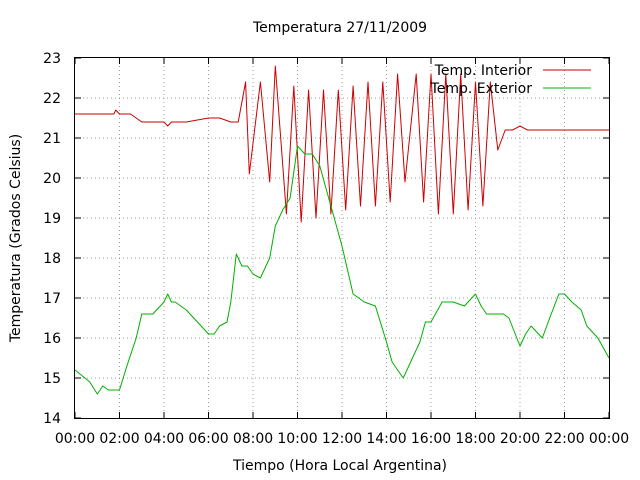  What do you see at coordinates (510, 80) in the screenshot?
I see `legend: Temp. Interior Temp. Exterior` at bounding box center [510, 80].